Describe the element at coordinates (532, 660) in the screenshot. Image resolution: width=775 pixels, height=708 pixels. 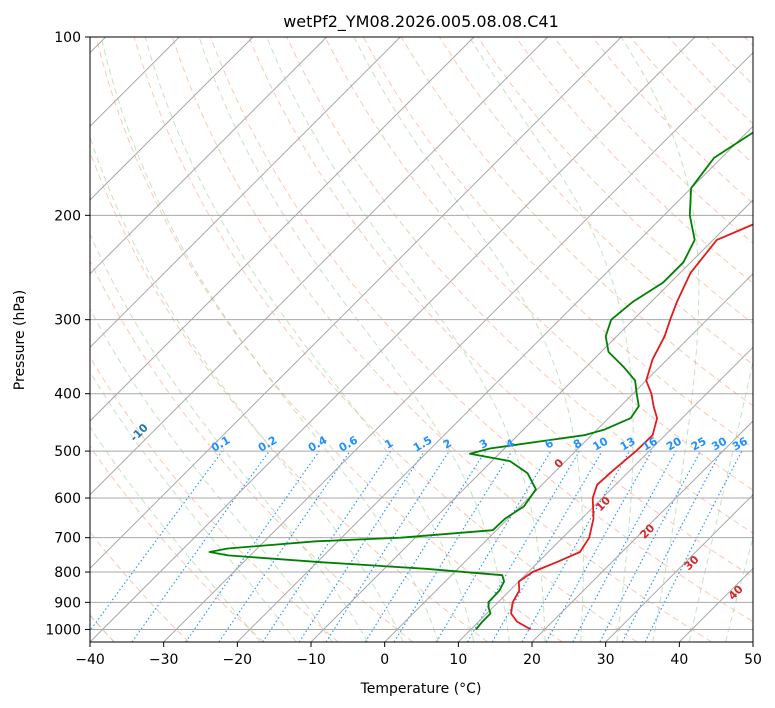
I see `x-tick-label: 20` at that location.